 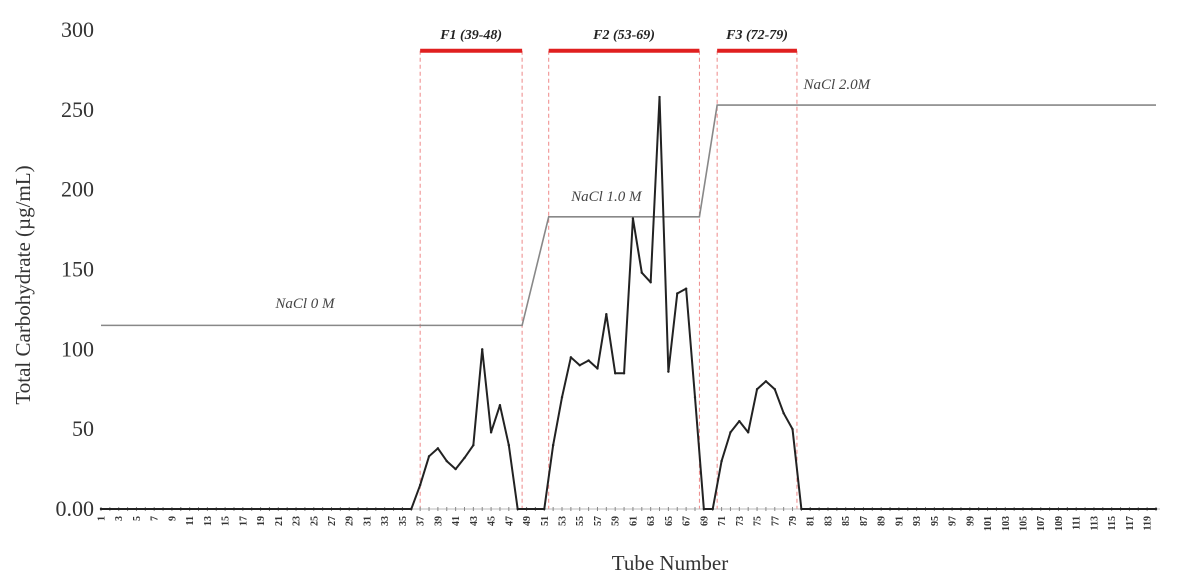 I want to click on y-tick-label: 250, so click(x=77, y=109).